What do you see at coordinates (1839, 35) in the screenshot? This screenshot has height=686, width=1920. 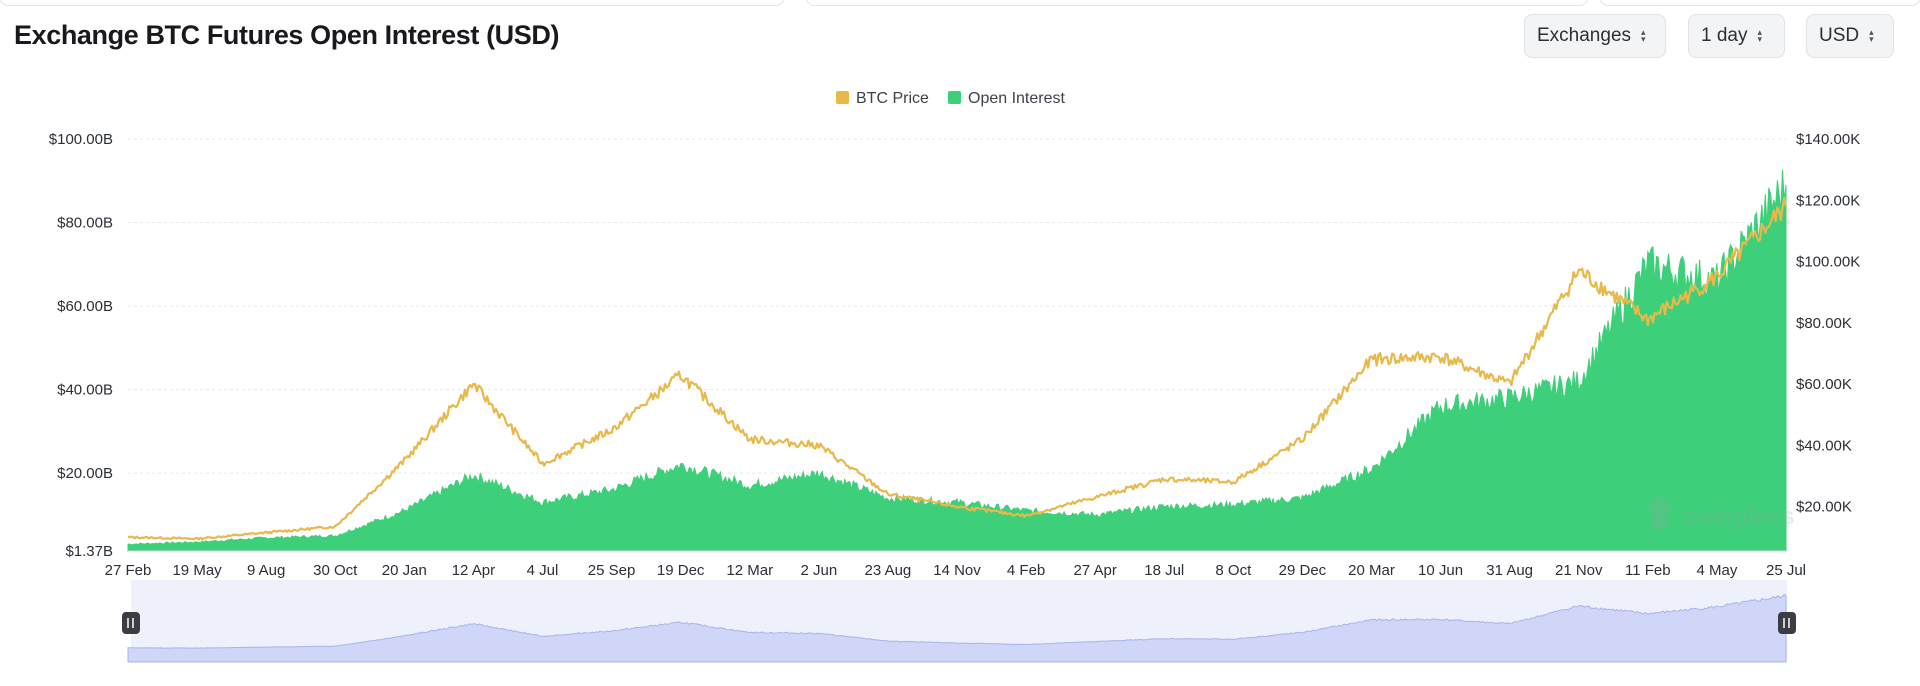 I see `currency-select-label: USD` at bounding box center [1839, 35].